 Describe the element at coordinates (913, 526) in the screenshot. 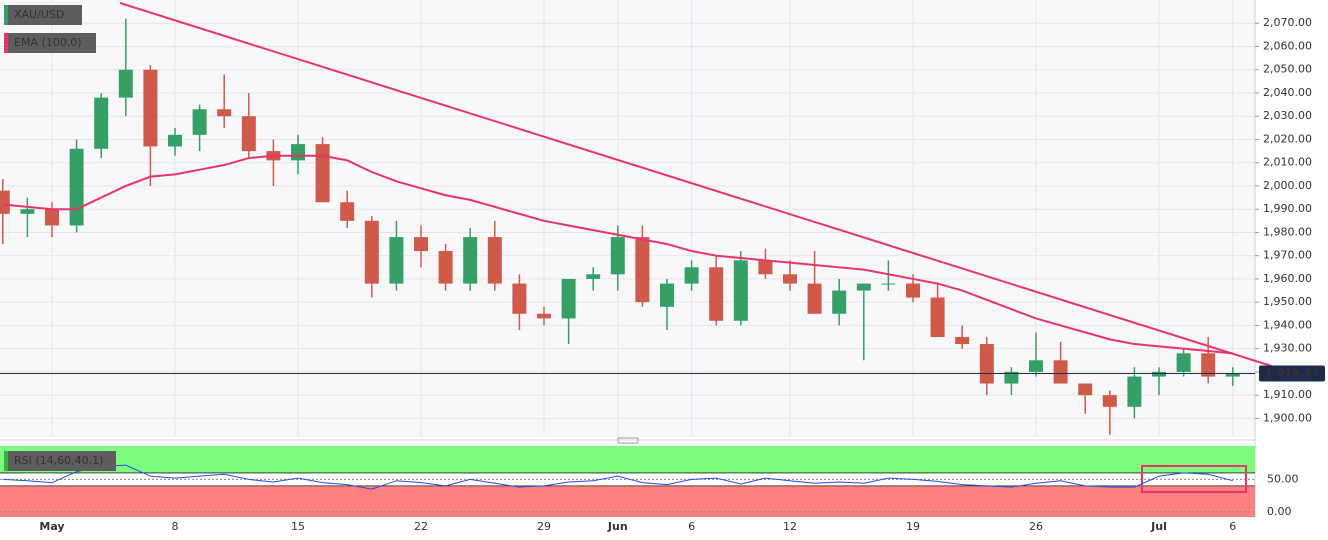

I see `x-tick-label: 19` at that location.